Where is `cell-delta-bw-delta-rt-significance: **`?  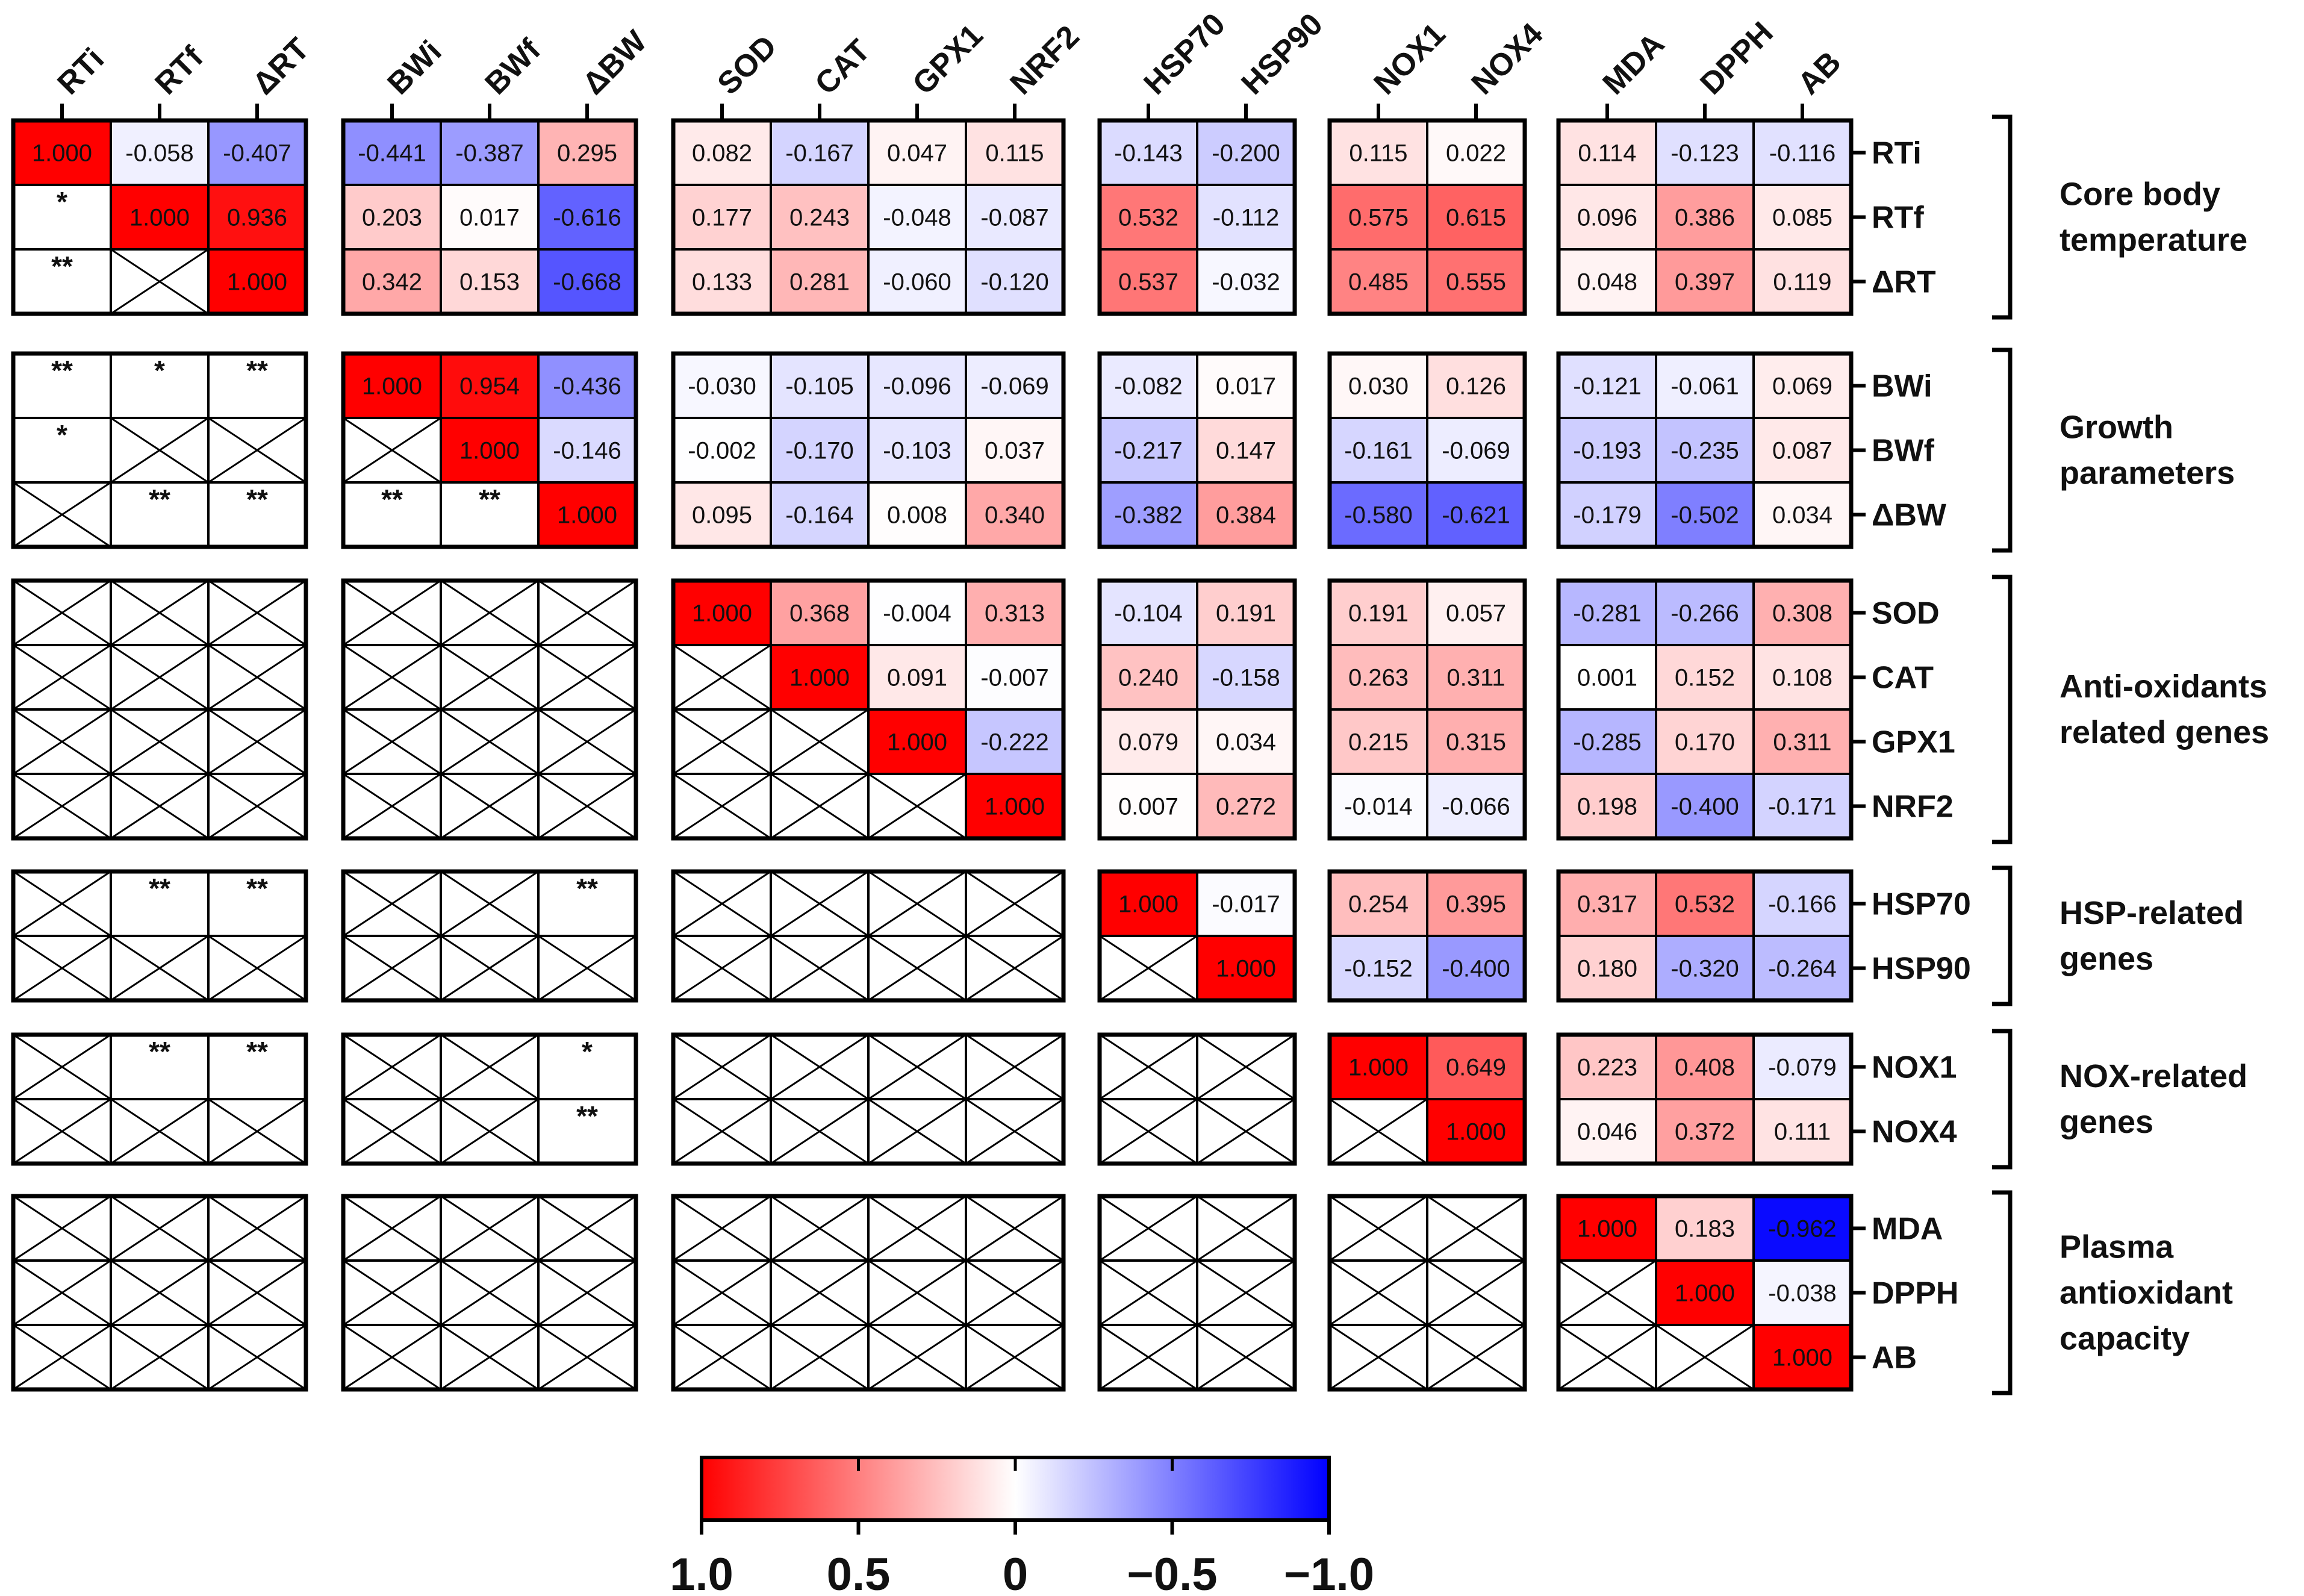
cell-delta-bw-delta-rt-significance: ** is located at coordinates (257, 499).